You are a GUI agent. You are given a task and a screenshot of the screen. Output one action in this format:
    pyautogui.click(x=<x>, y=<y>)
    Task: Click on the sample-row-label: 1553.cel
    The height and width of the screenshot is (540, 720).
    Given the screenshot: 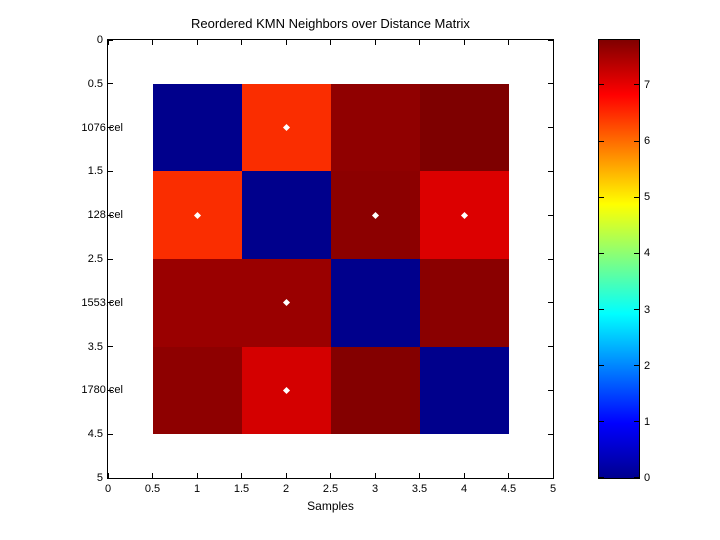 What is the action you would take?
    pyautogui.click(x=102, y=302)
    